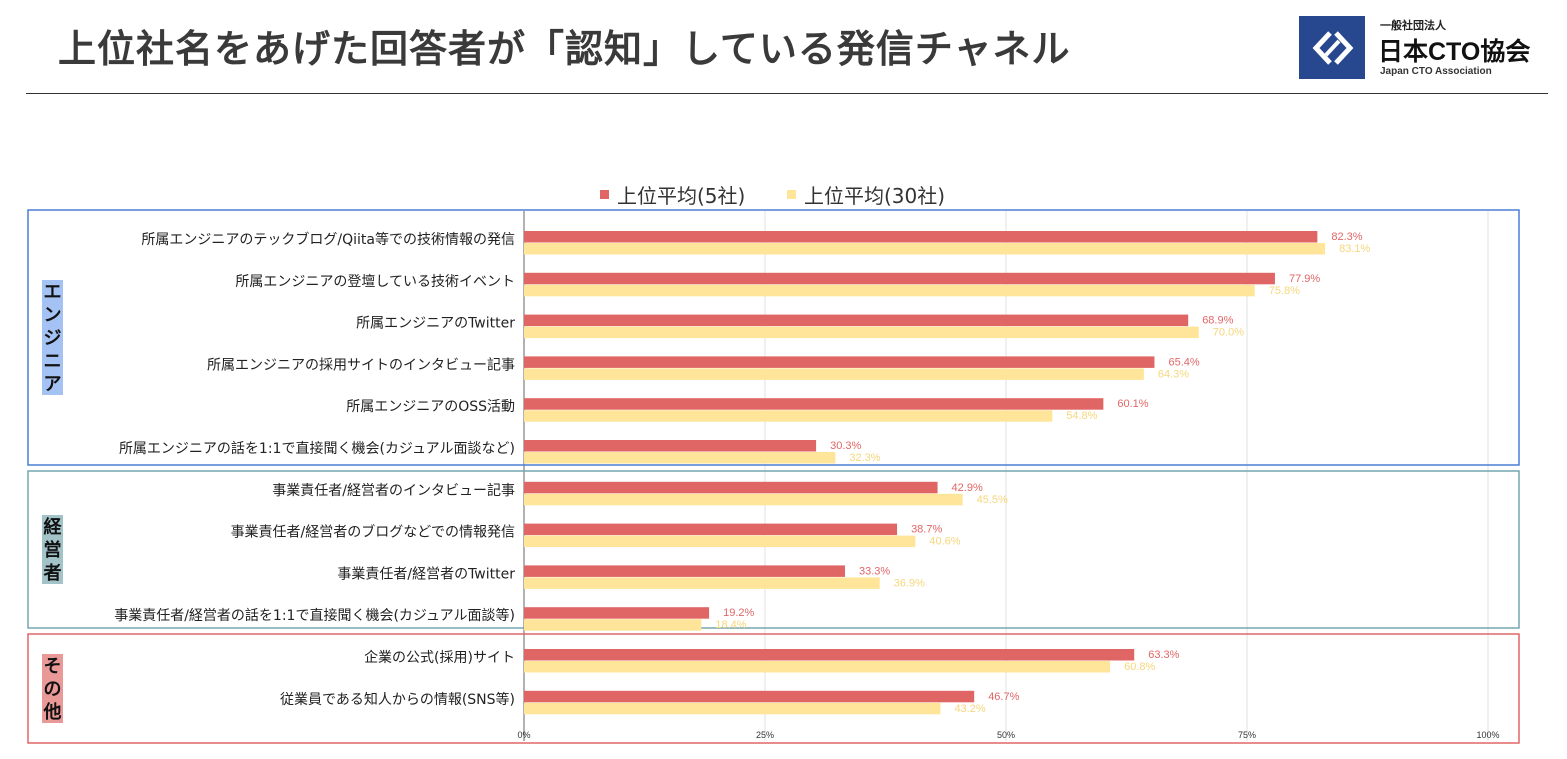  I want to click on value-label: 65.4%, so click(1183, 362).